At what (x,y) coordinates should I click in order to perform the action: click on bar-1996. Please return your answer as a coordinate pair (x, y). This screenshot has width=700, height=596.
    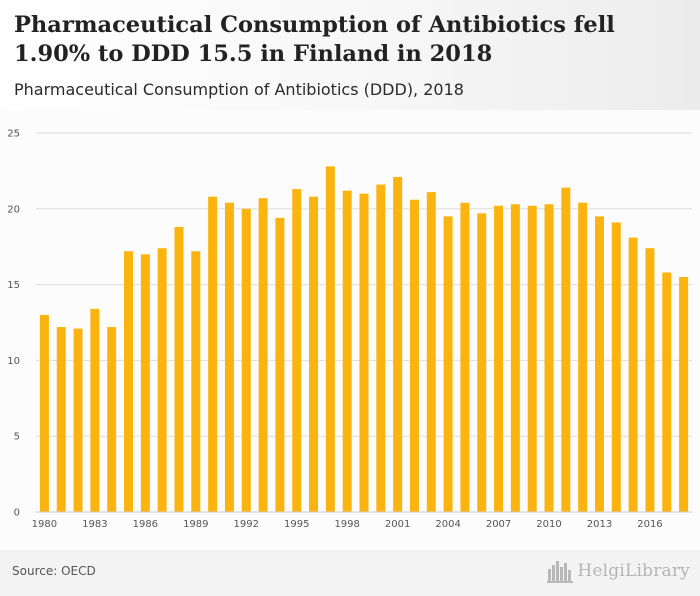
    Looking at the image, I should click on (314, 354).